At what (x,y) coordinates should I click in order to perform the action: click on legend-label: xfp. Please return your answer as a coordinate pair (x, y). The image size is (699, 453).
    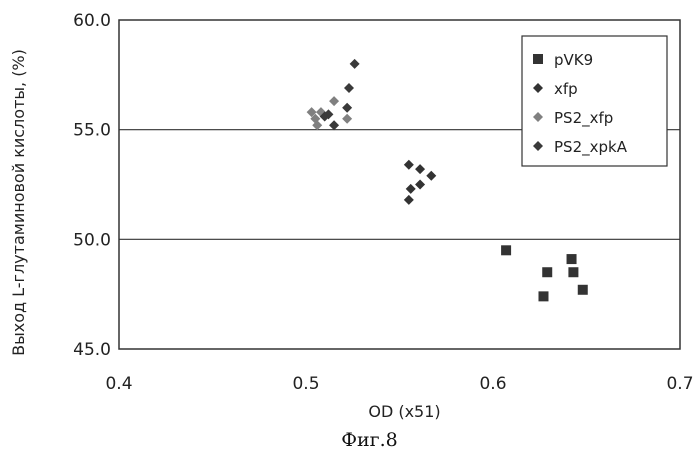
    Looking at the image, I should click on (566, 89).